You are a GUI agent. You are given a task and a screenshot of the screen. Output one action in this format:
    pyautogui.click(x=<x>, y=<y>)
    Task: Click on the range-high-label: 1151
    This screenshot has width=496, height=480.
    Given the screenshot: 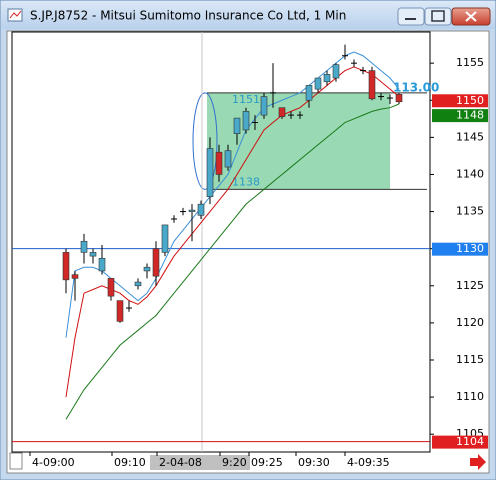 What is the action you would take?
    pyautogui.click(x=246, y=99)
    